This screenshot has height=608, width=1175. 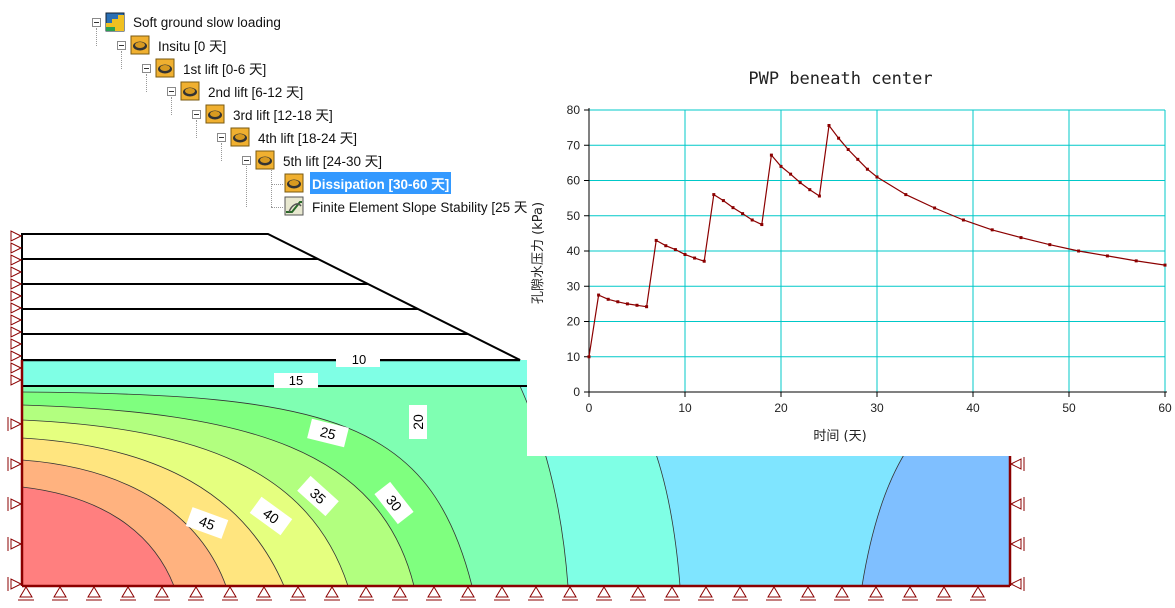 What do you see at coordinates (574, 286) in the screenshot?
I see `y-tick-label: 30` at bounding box center [574, 286].